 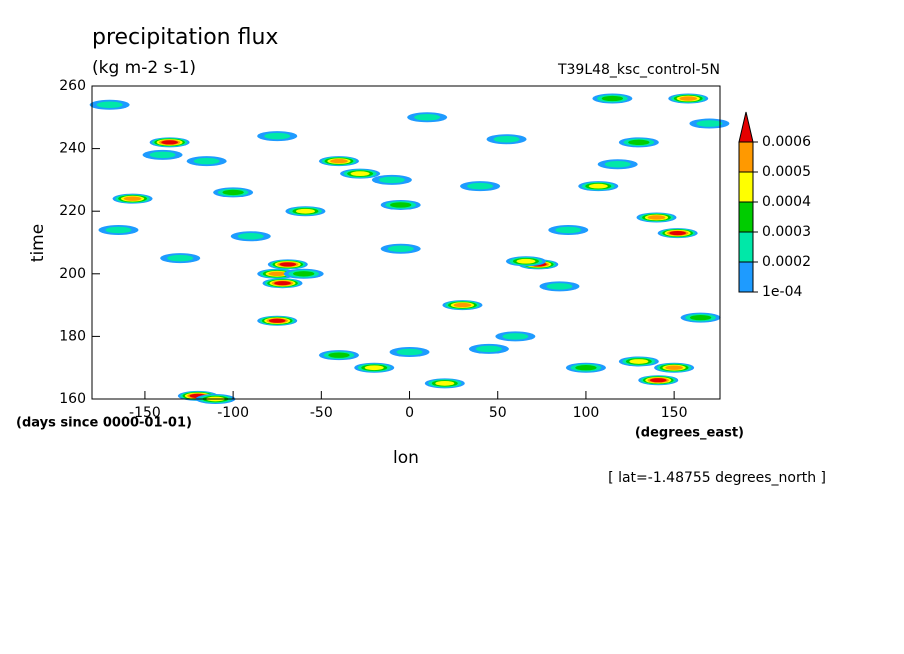 I want to click on y-units: (days since 0000-01-01), so click(x=104, y=423).